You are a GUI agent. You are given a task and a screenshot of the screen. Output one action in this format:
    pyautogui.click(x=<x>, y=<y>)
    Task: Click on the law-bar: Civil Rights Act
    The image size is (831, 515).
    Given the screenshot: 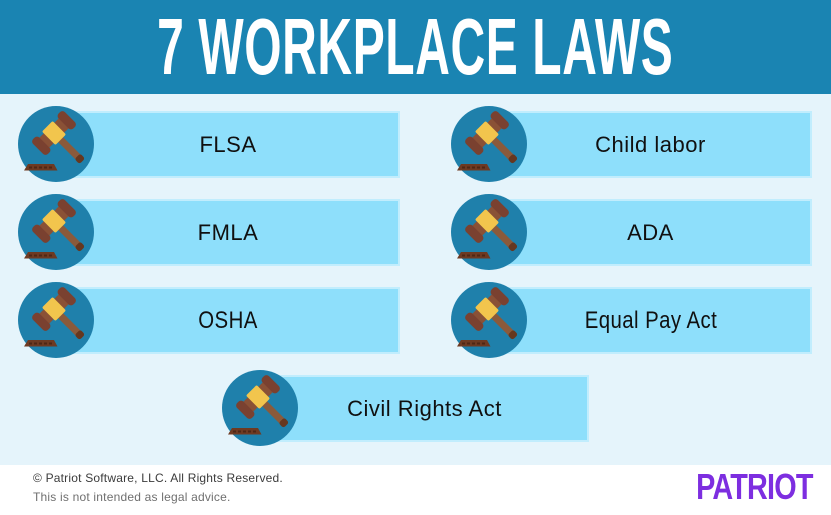 What is the action you would take?
    pyautogui.click(x=424, y=408)
    